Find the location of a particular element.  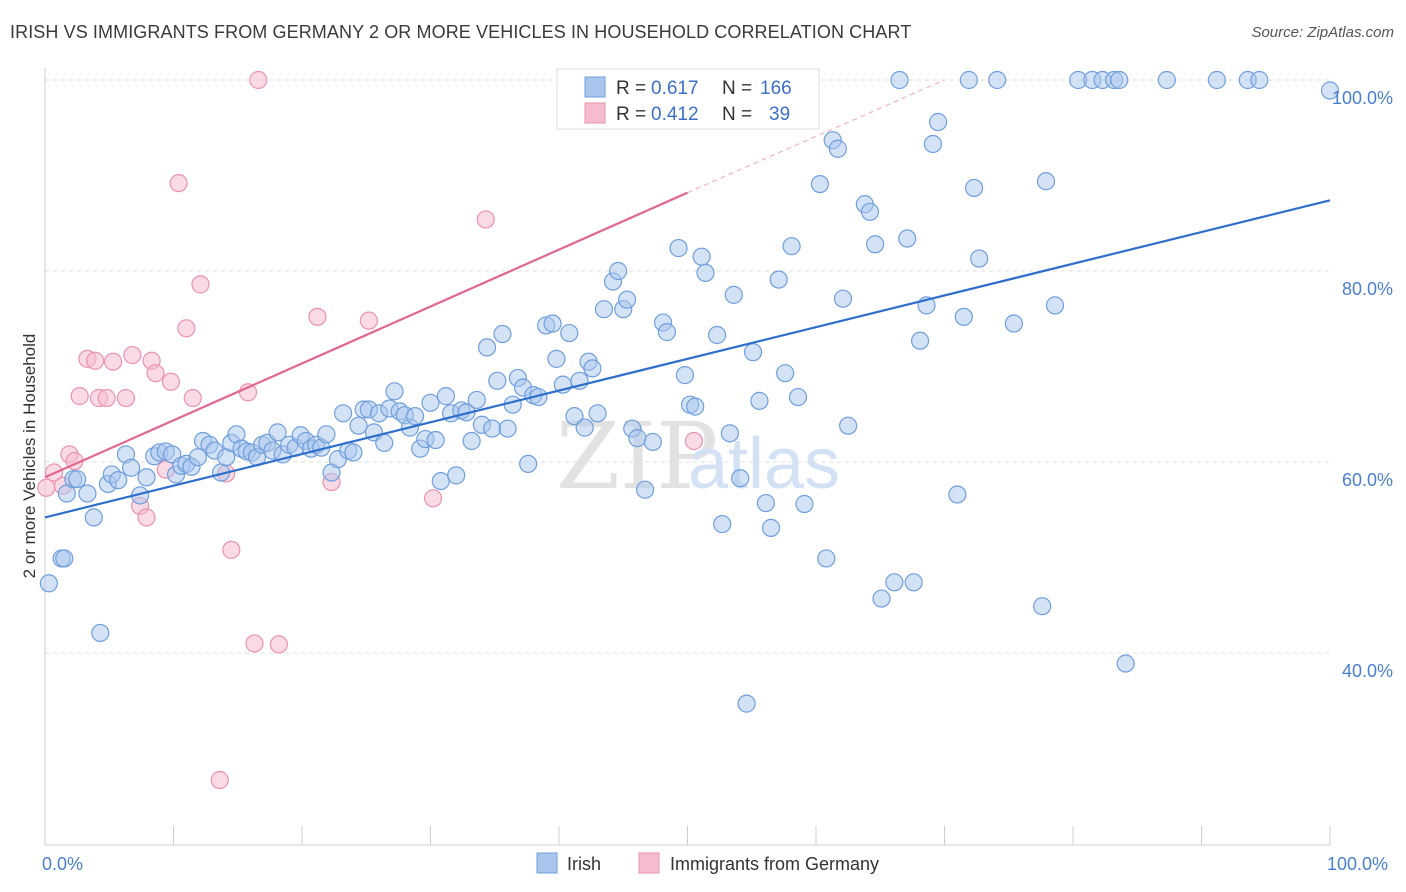

y-tick-label-100: 100.0% is located at coordinates (1362, 98).